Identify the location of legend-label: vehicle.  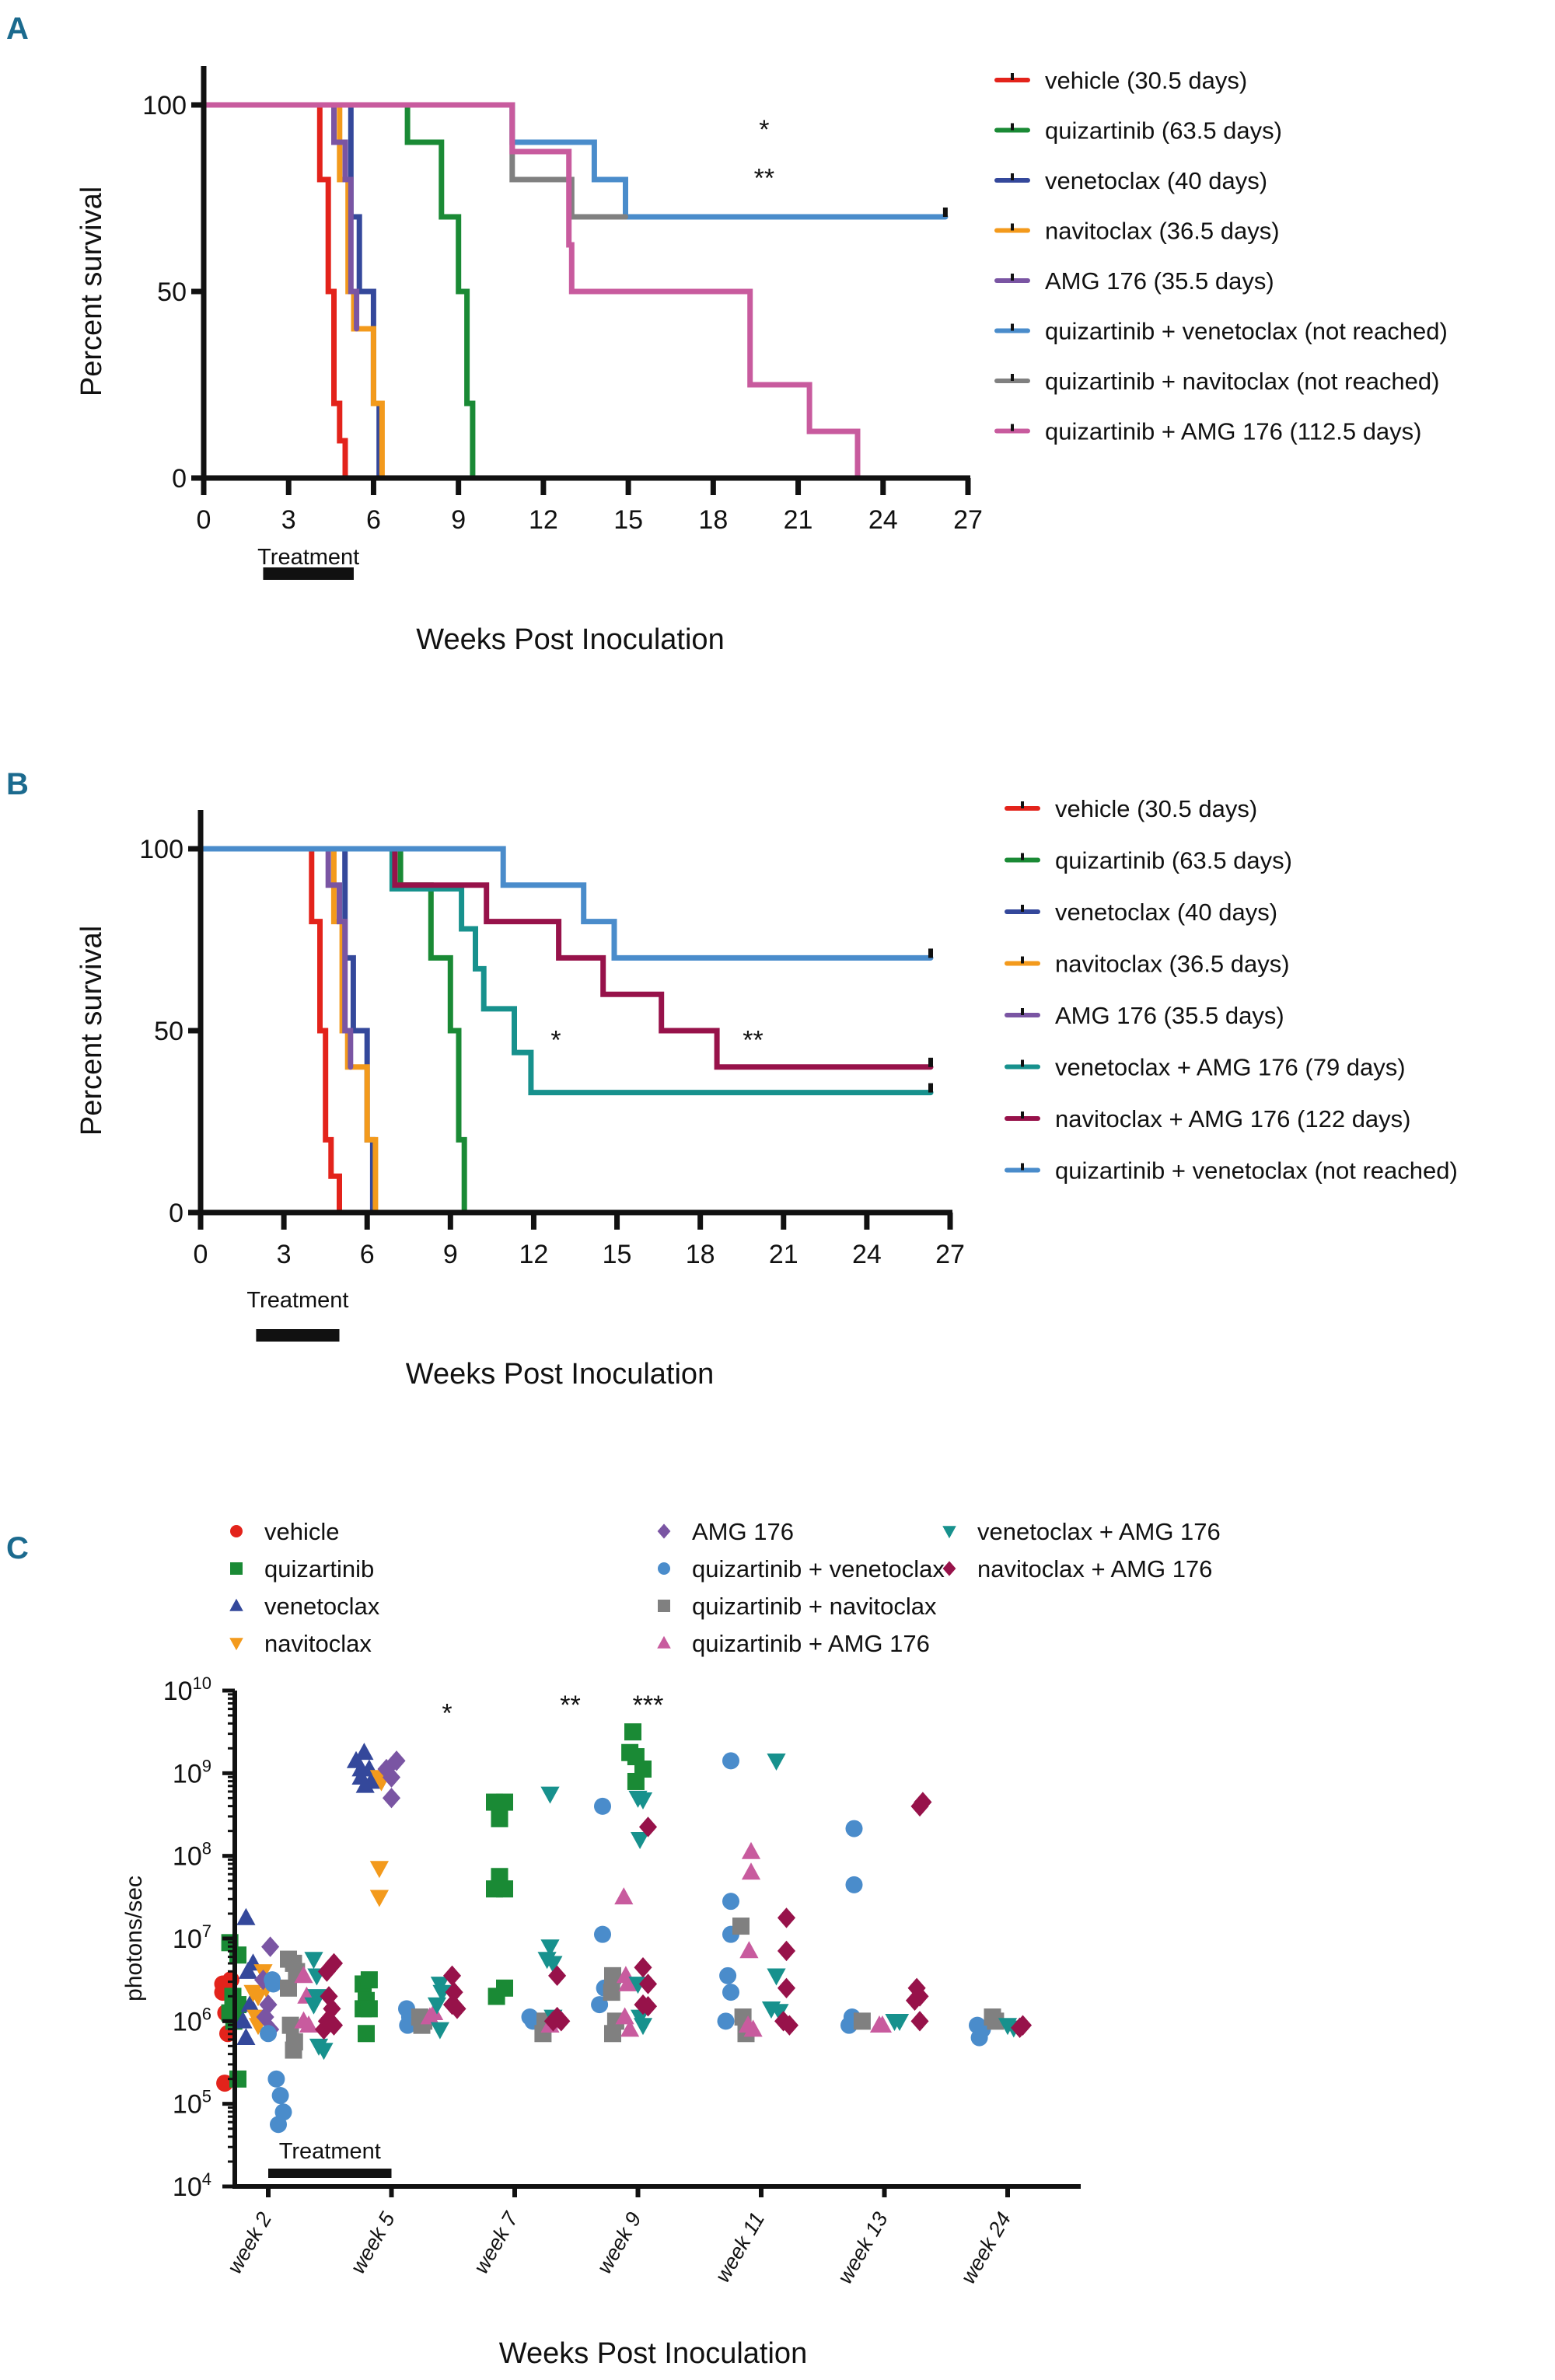
(302, 1531).